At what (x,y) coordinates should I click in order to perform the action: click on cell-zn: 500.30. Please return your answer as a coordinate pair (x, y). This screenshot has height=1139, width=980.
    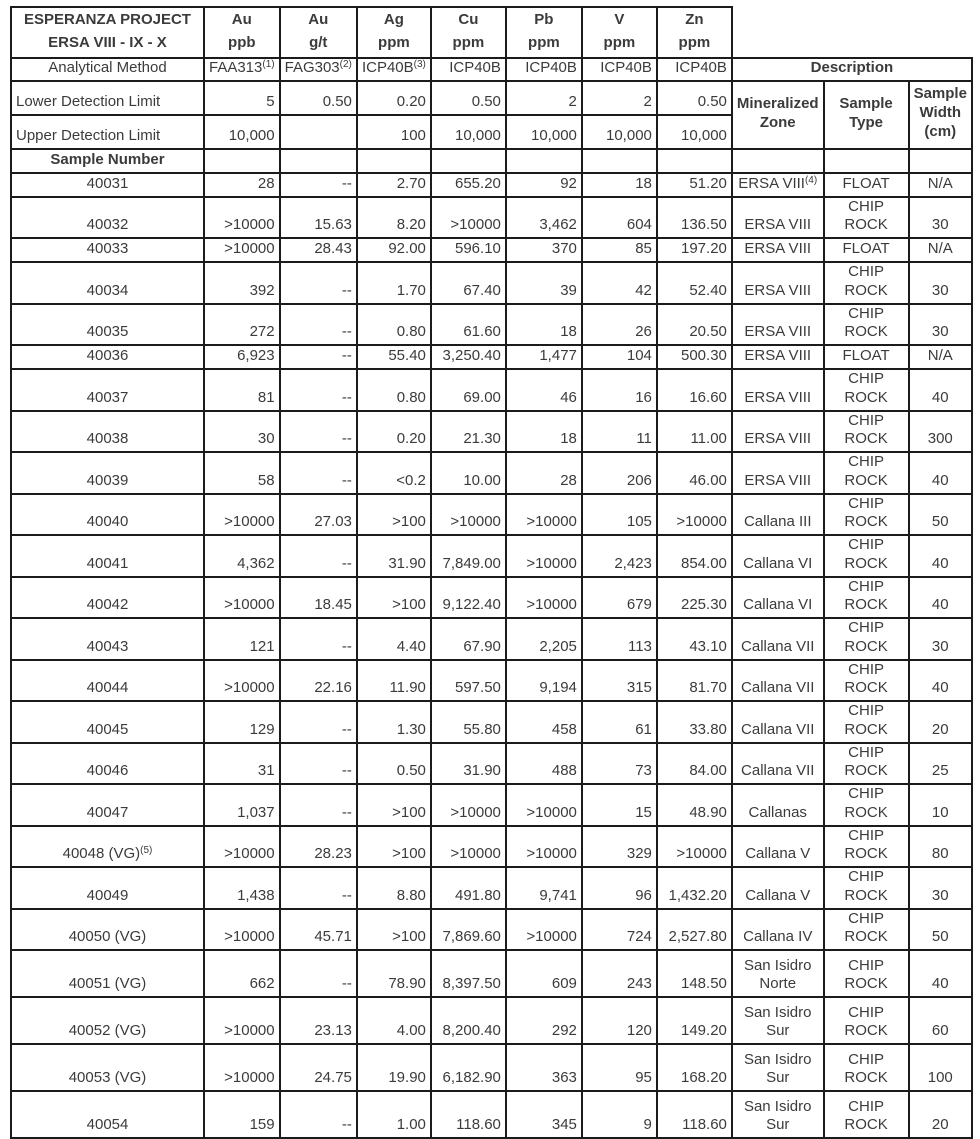
    Looking at the image, I should click on (694, 357).